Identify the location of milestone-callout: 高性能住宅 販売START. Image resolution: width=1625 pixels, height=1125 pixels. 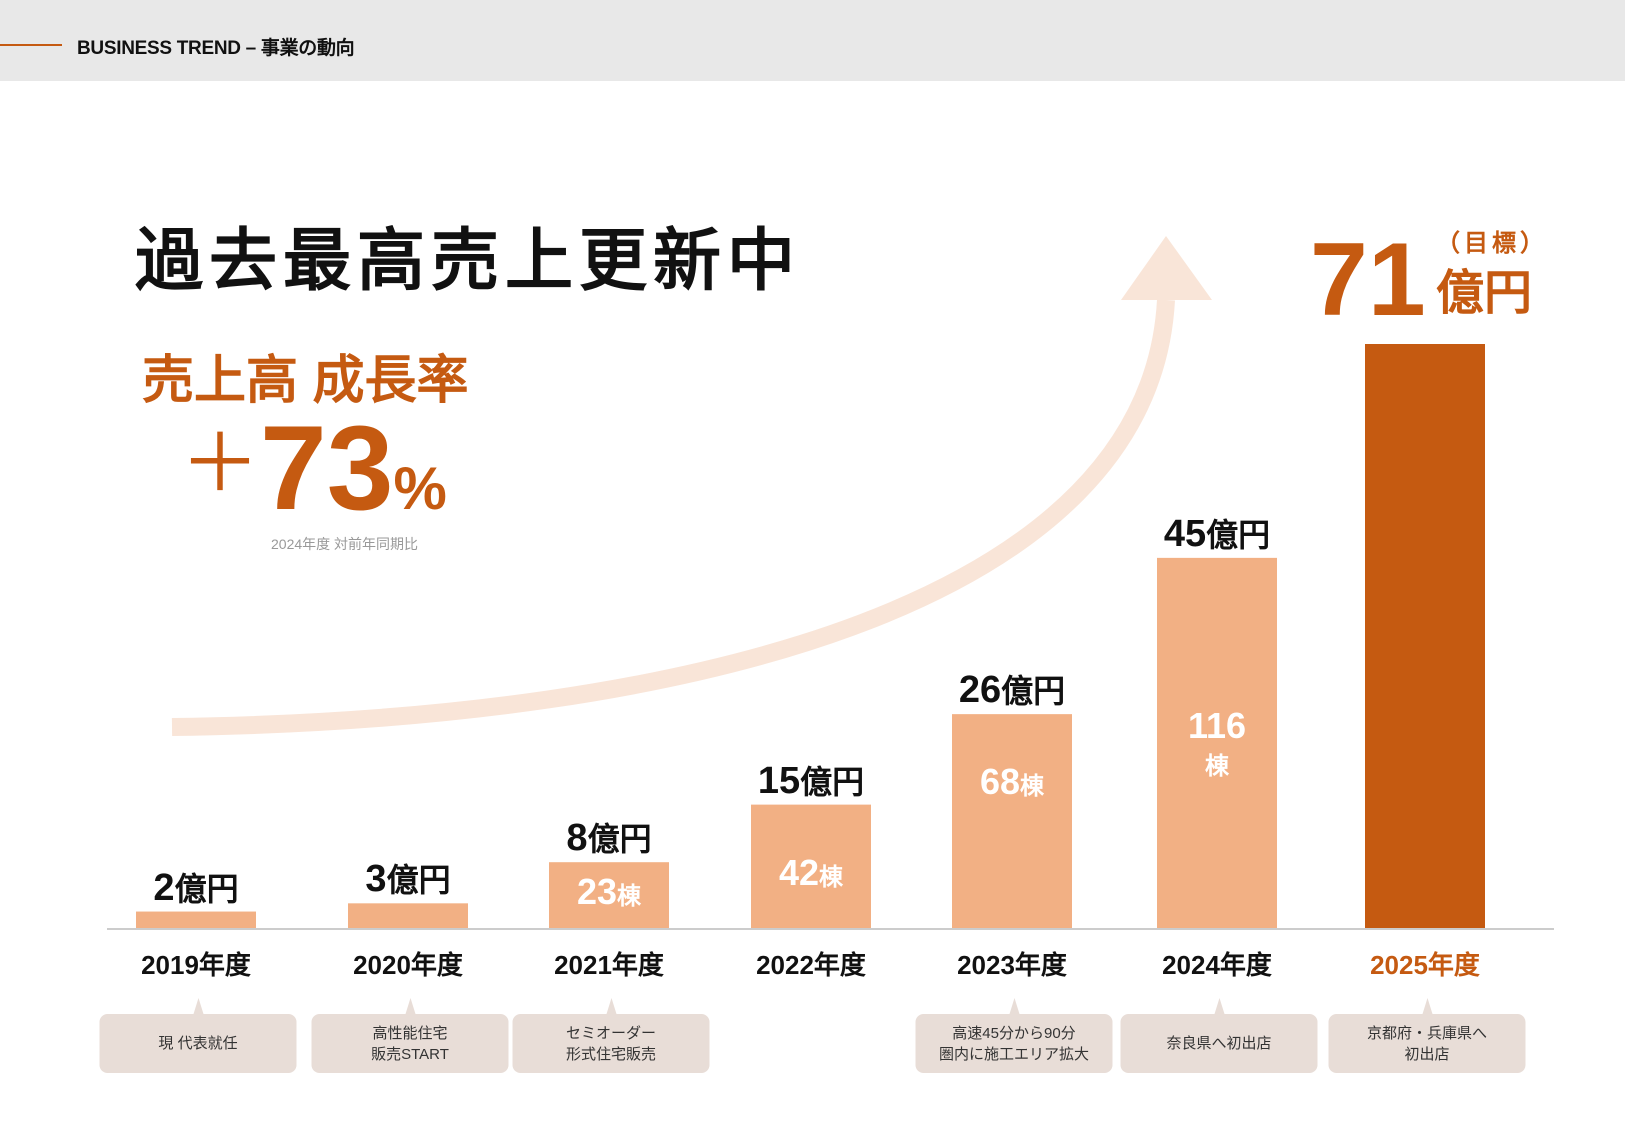
(410, 1035).